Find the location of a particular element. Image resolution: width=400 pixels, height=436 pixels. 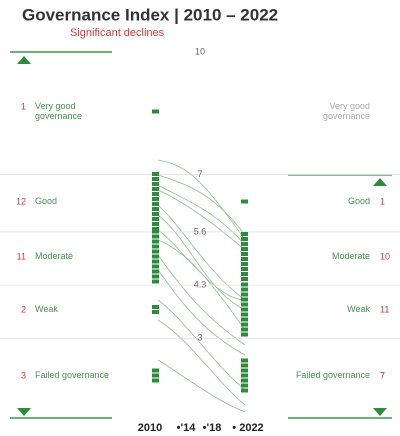

title: Governance Index | 2010 – 2022 is located at coordinates (150, 14).